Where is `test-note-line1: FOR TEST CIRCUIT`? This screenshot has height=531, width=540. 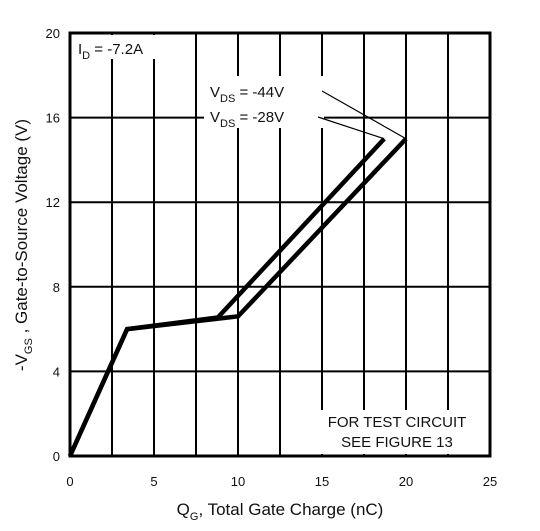 test-note-line1: FOR TEST CIRCUIT is located at coordinates (397, 422).